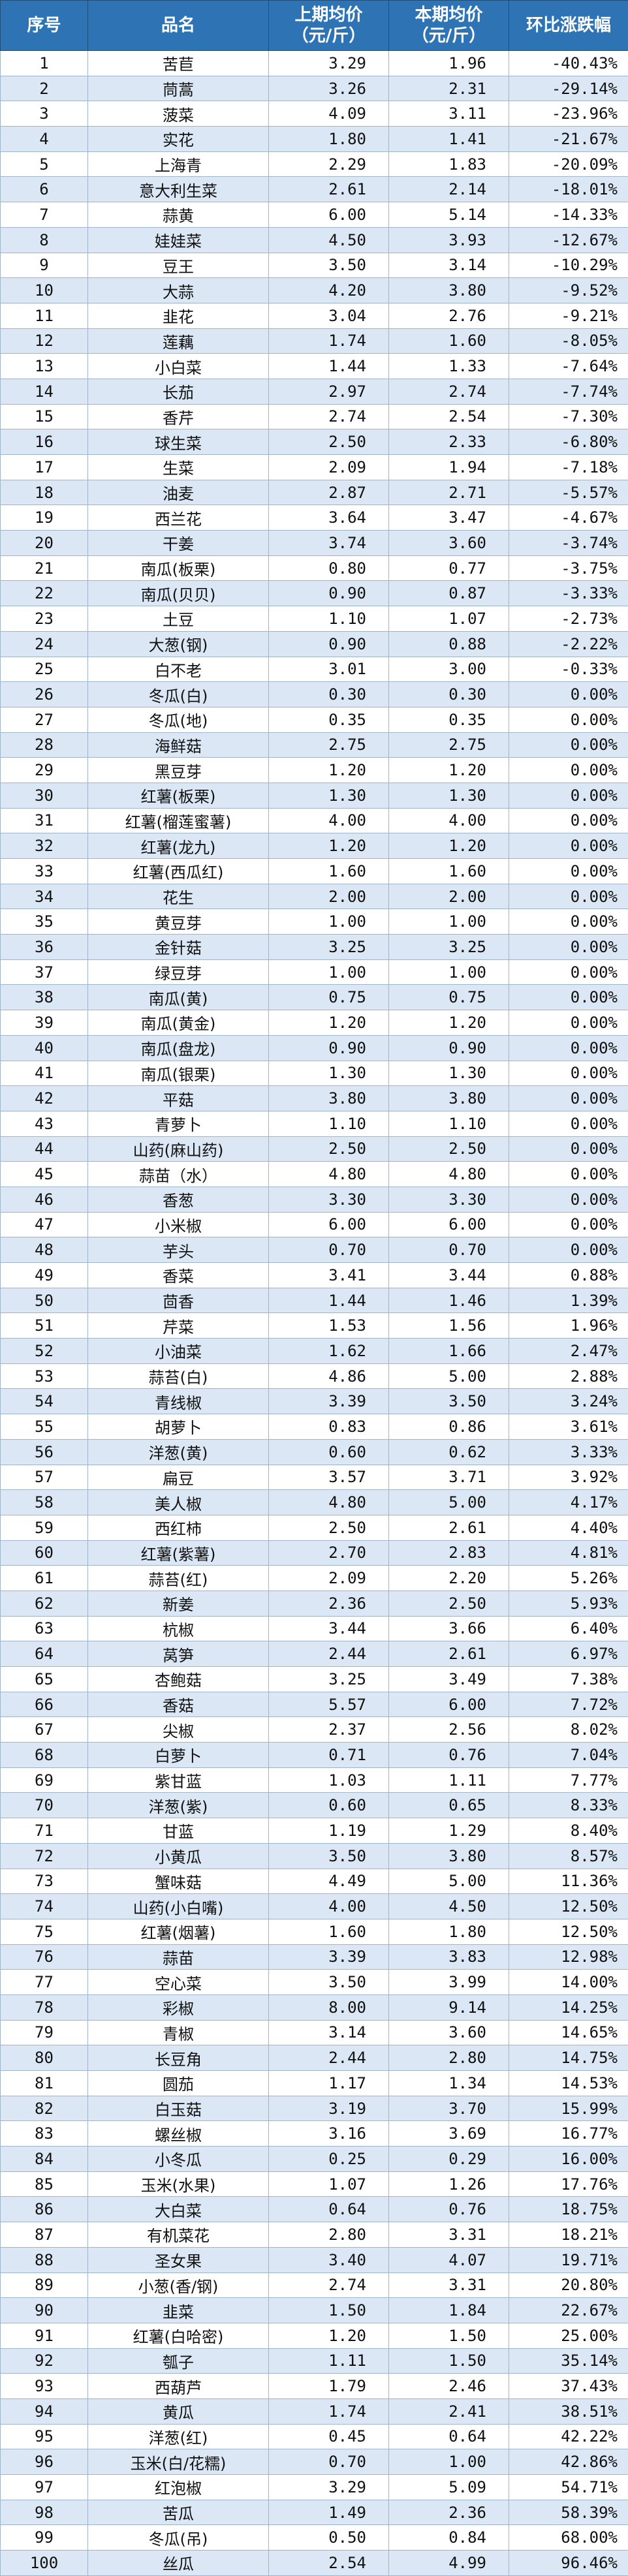 This screenshot has height=2576, width=628. Describe the element at coordinates (449, 1326) in the screenshot. I see `row-current-price: 1.56` at that location.